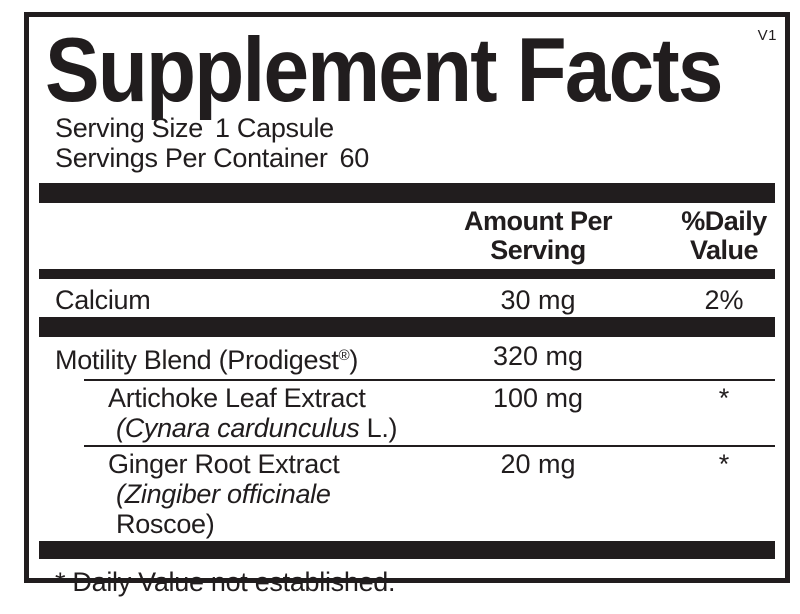 This screenshot has height=614, width=800. I want to click on ingredient-amount: 320 mg, so click(538, 356).